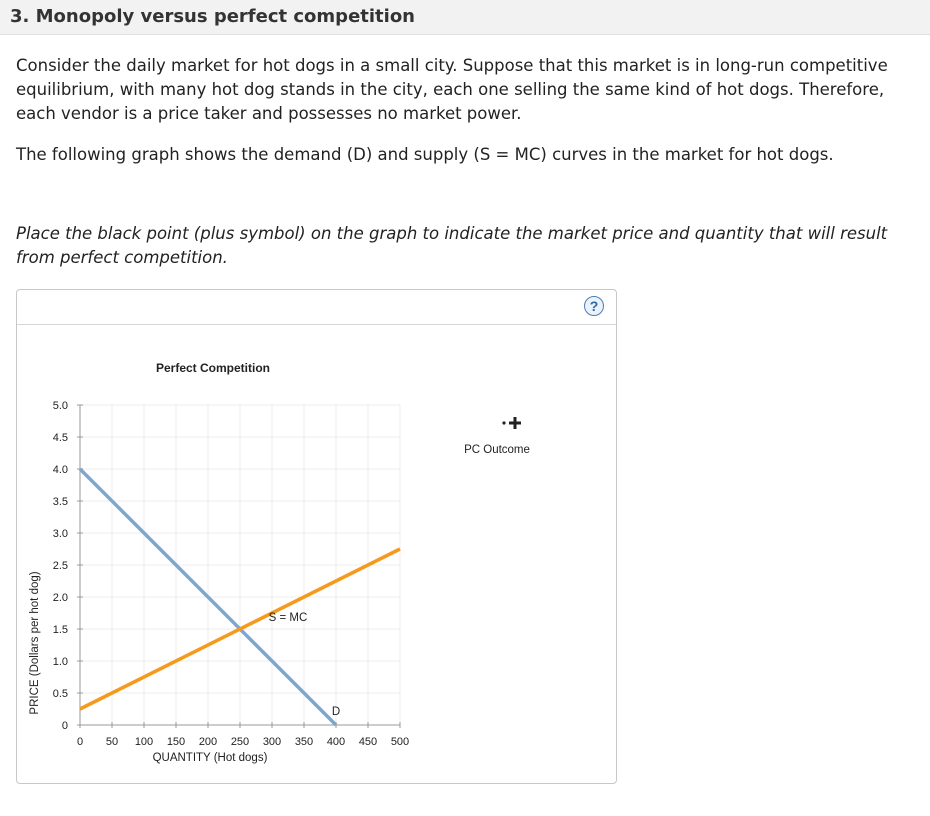 This screenshot has width=930, height=816. I want to click on y-tick-label: 0.5, so click(60, 694).